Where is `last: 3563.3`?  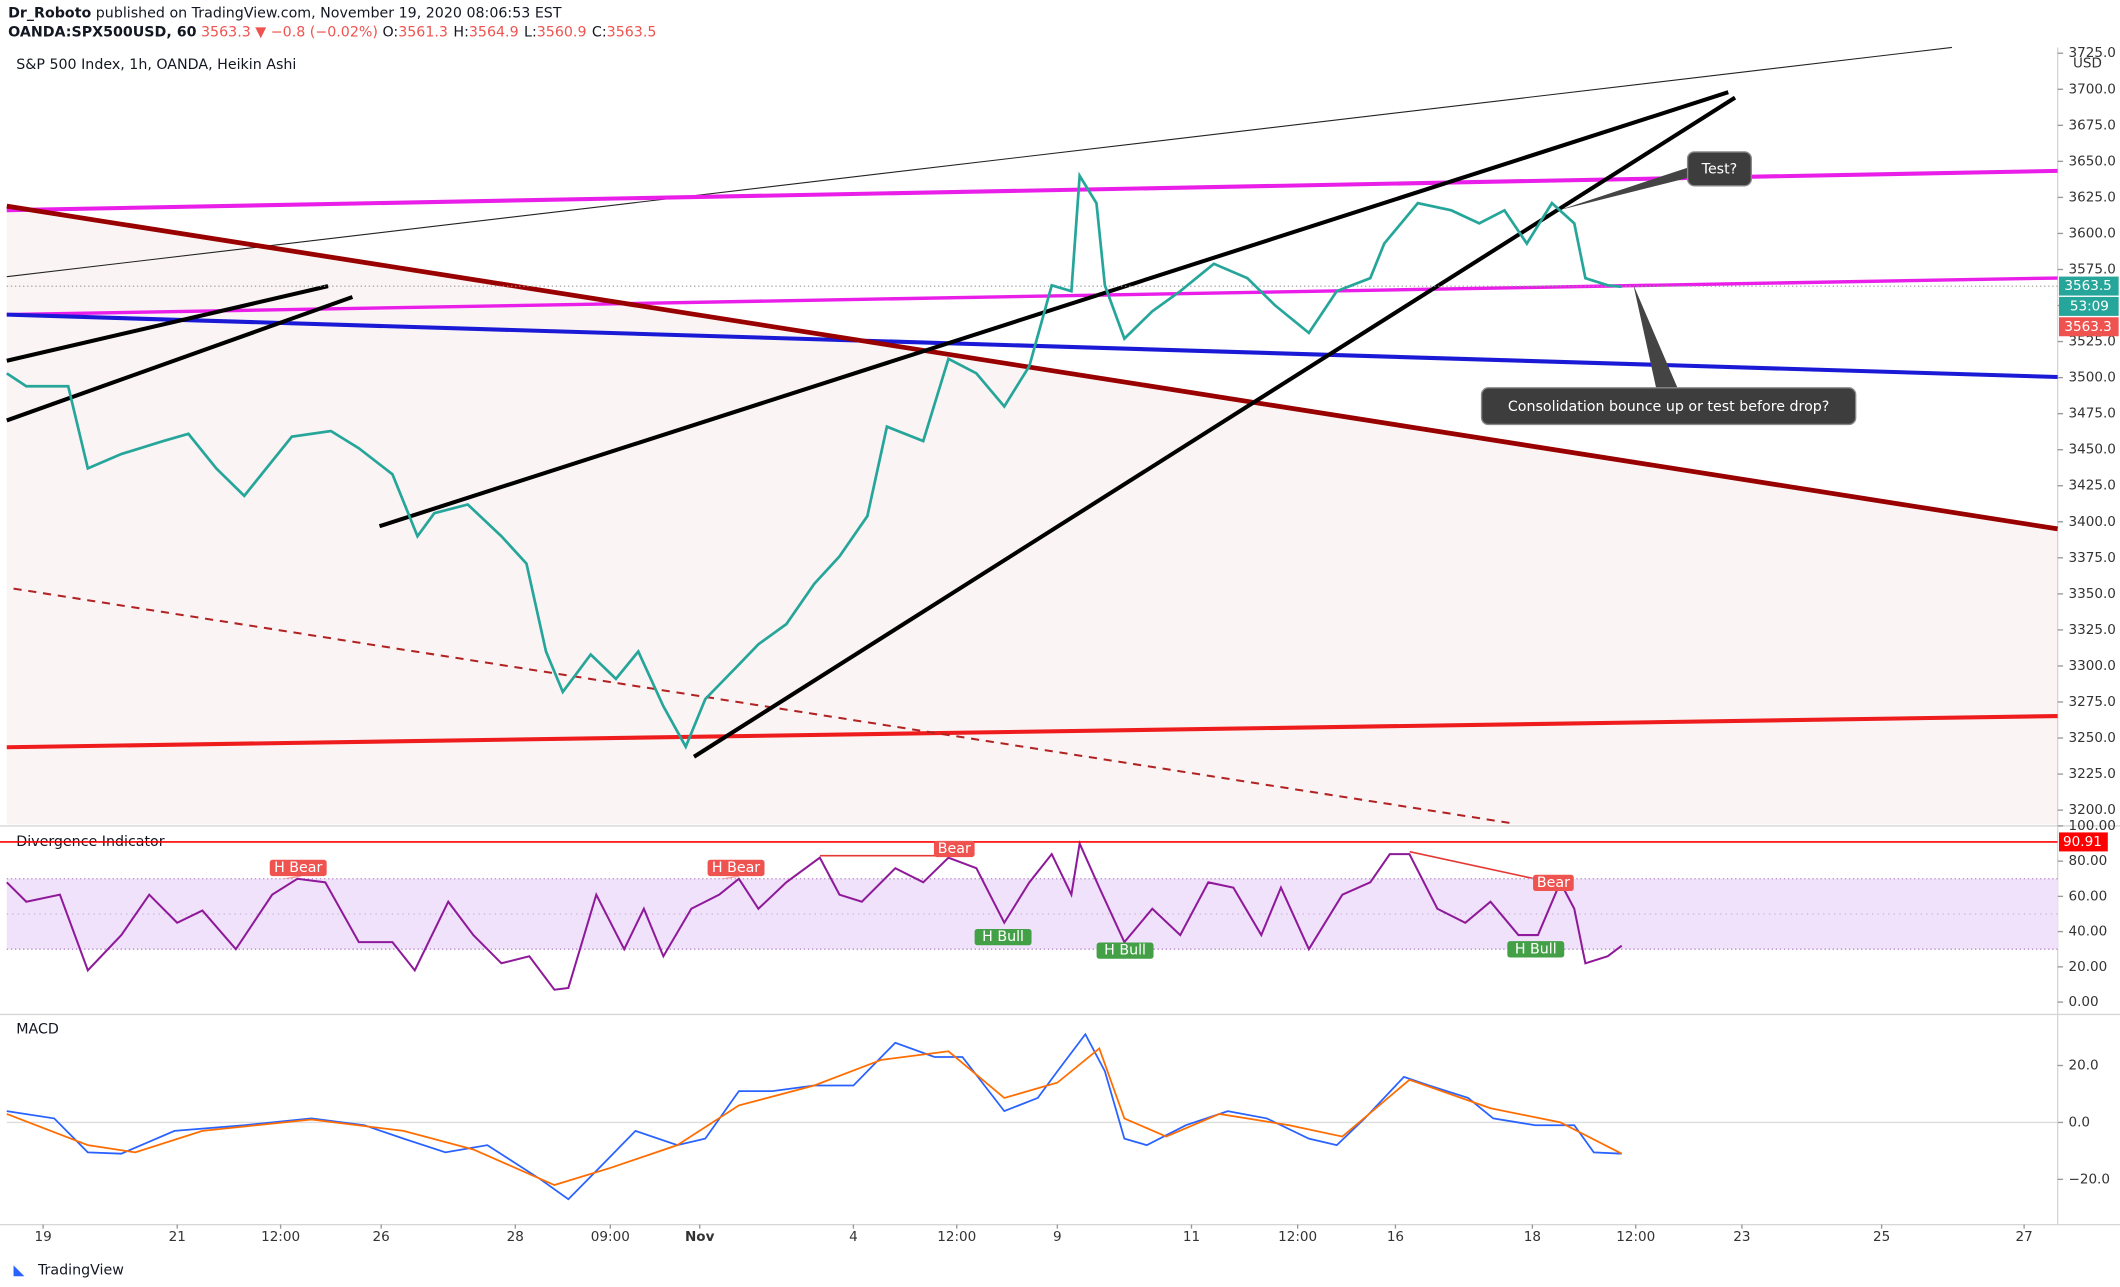
last: 3563.3 is located at coordinates (226, 33).